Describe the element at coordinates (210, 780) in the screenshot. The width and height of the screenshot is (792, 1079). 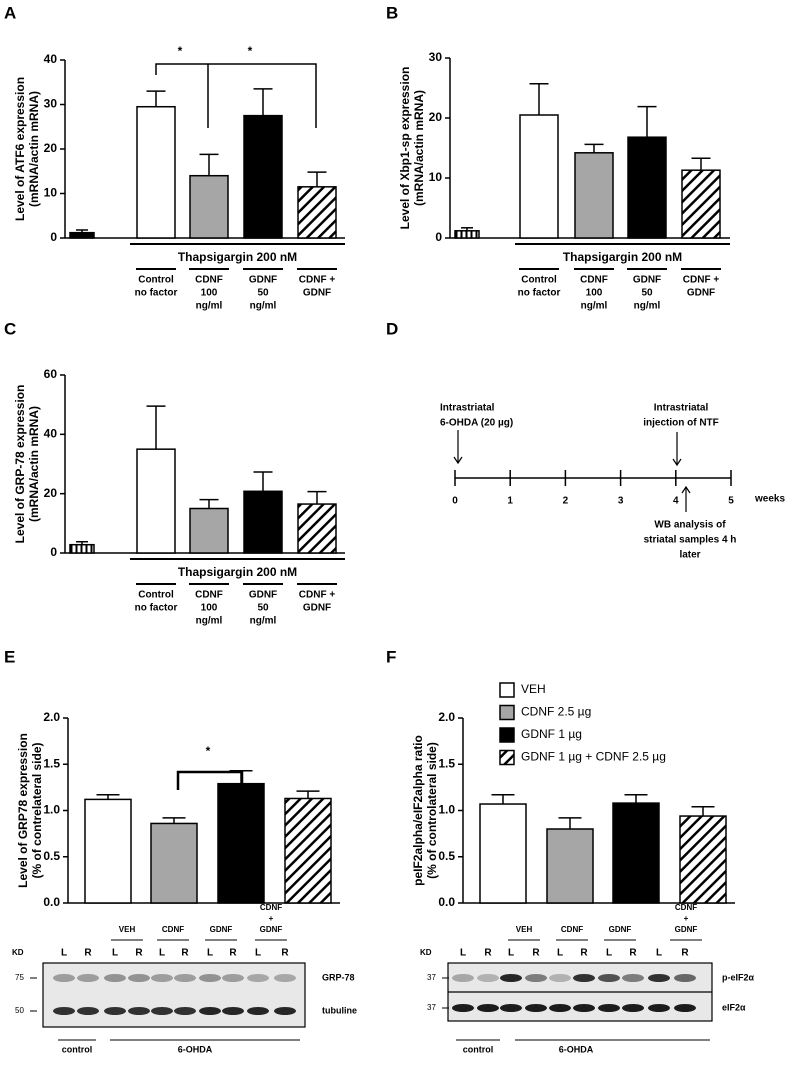
I see `significance-bracket` at that location.